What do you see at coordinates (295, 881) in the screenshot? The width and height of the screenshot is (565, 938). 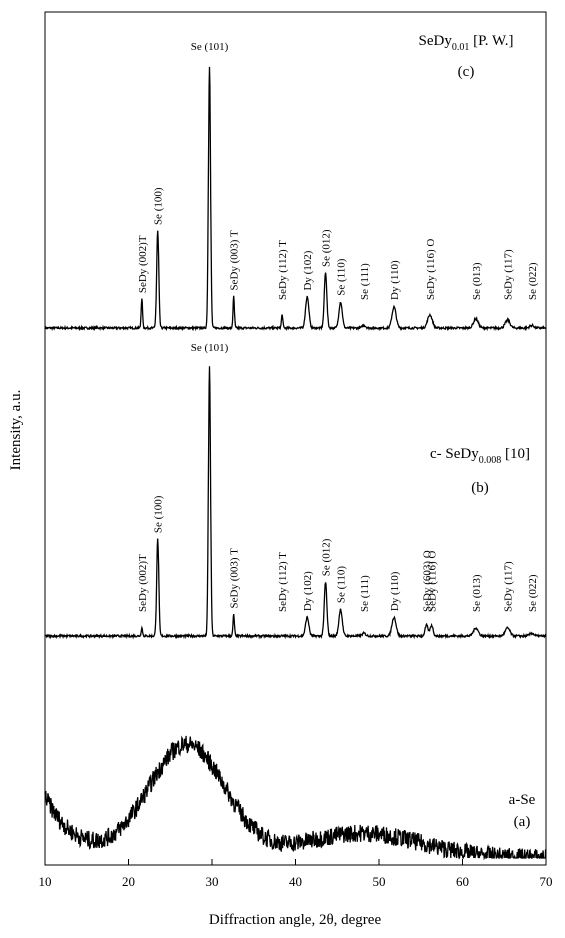 I see `x-tick-label: 40` at bounding box center [295, 881].